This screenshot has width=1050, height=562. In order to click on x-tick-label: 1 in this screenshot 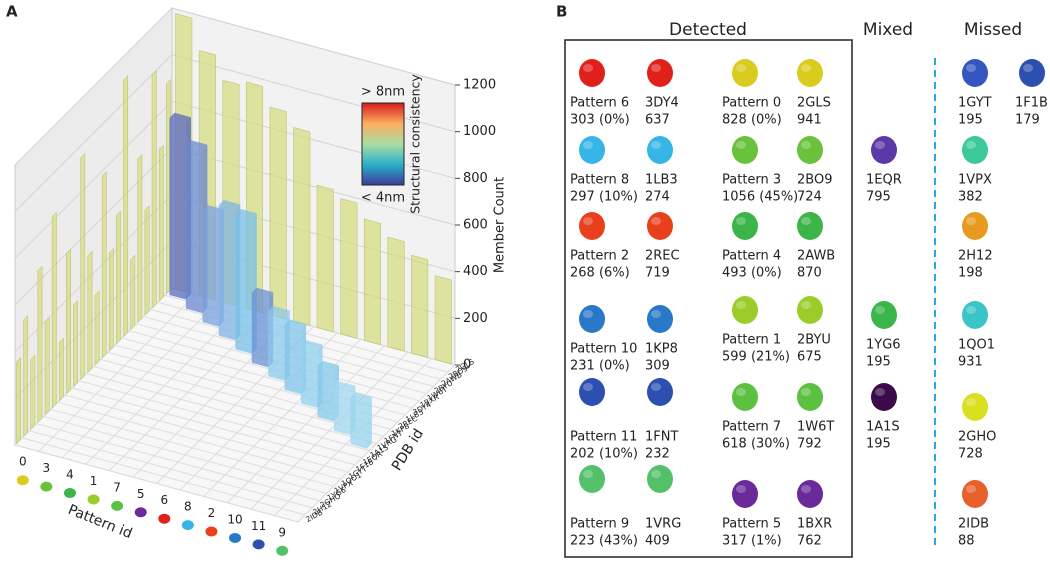, I will do `click(94, 481)`.